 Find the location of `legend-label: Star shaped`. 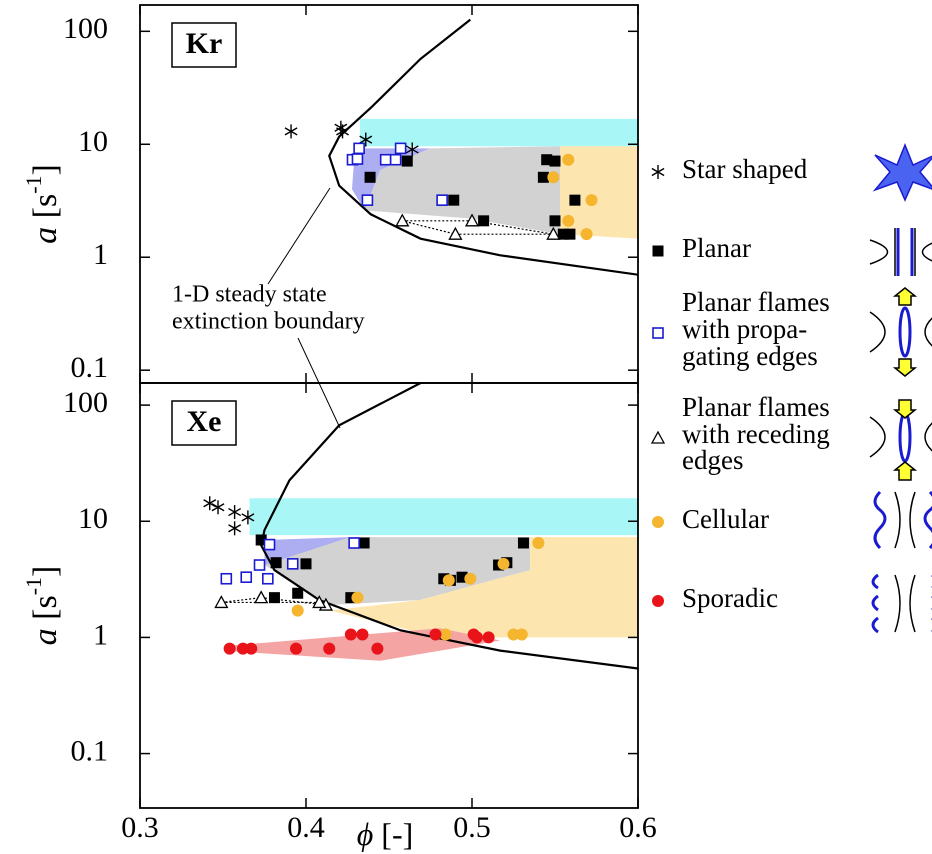

legend-label: Star shaped is located at coordinates (745, 169).